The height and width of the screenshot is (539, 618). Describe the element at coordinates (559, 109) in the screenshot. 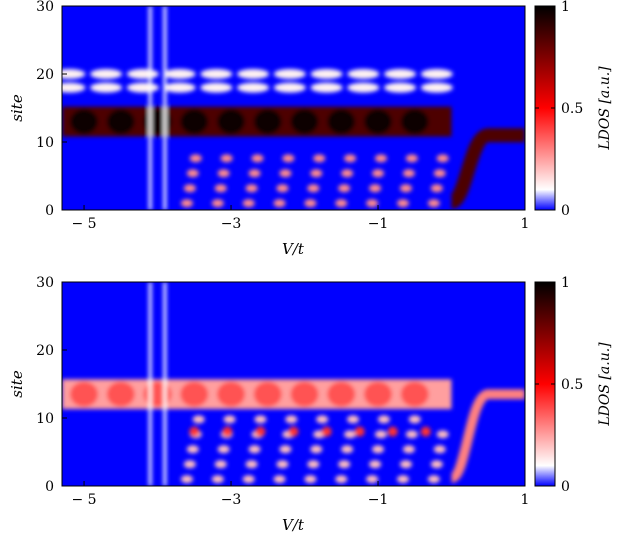

I see `colorbar-1-ticks: 00.51` at that location.